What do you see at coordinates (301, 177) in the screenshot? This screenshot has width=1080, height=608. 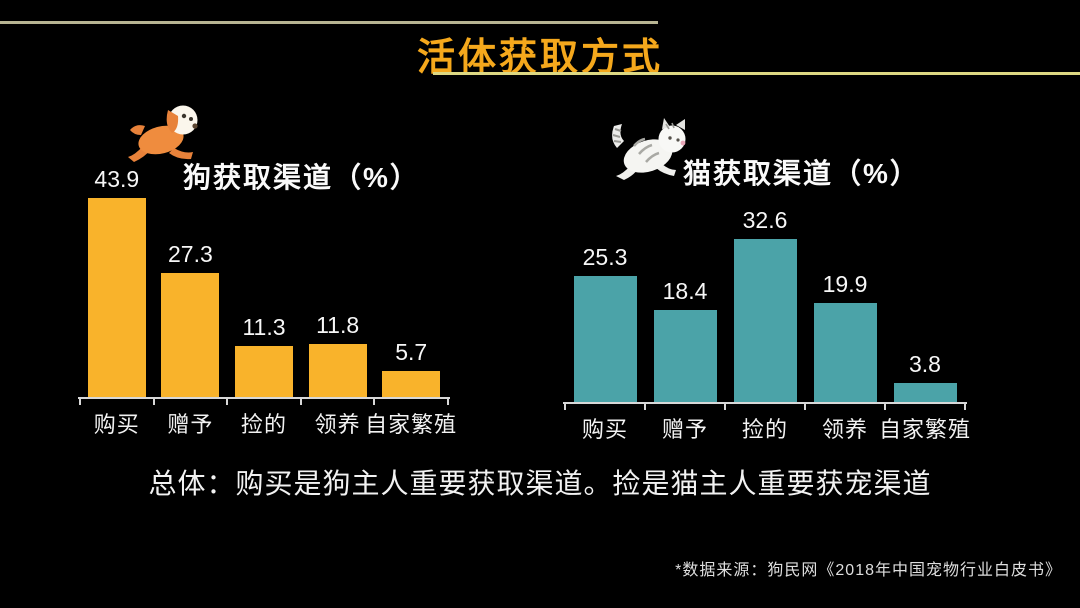 I see `dog-chart-title: 狗获取渠道（%）` at bounding box center [301, 177].